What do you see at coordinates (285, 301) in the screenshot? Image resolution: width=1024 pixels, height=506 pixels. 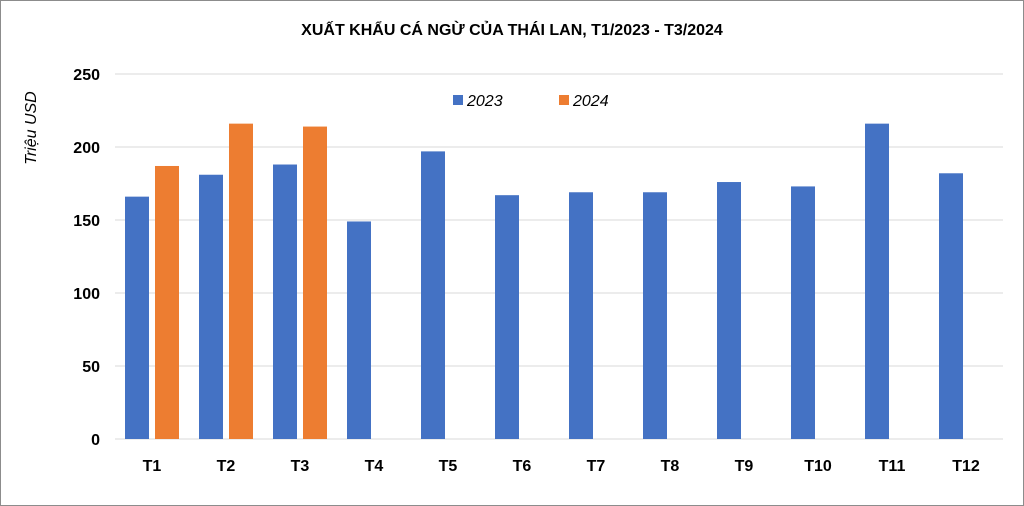 I see `bar-2023-T3` at bounding box center [285, 301].